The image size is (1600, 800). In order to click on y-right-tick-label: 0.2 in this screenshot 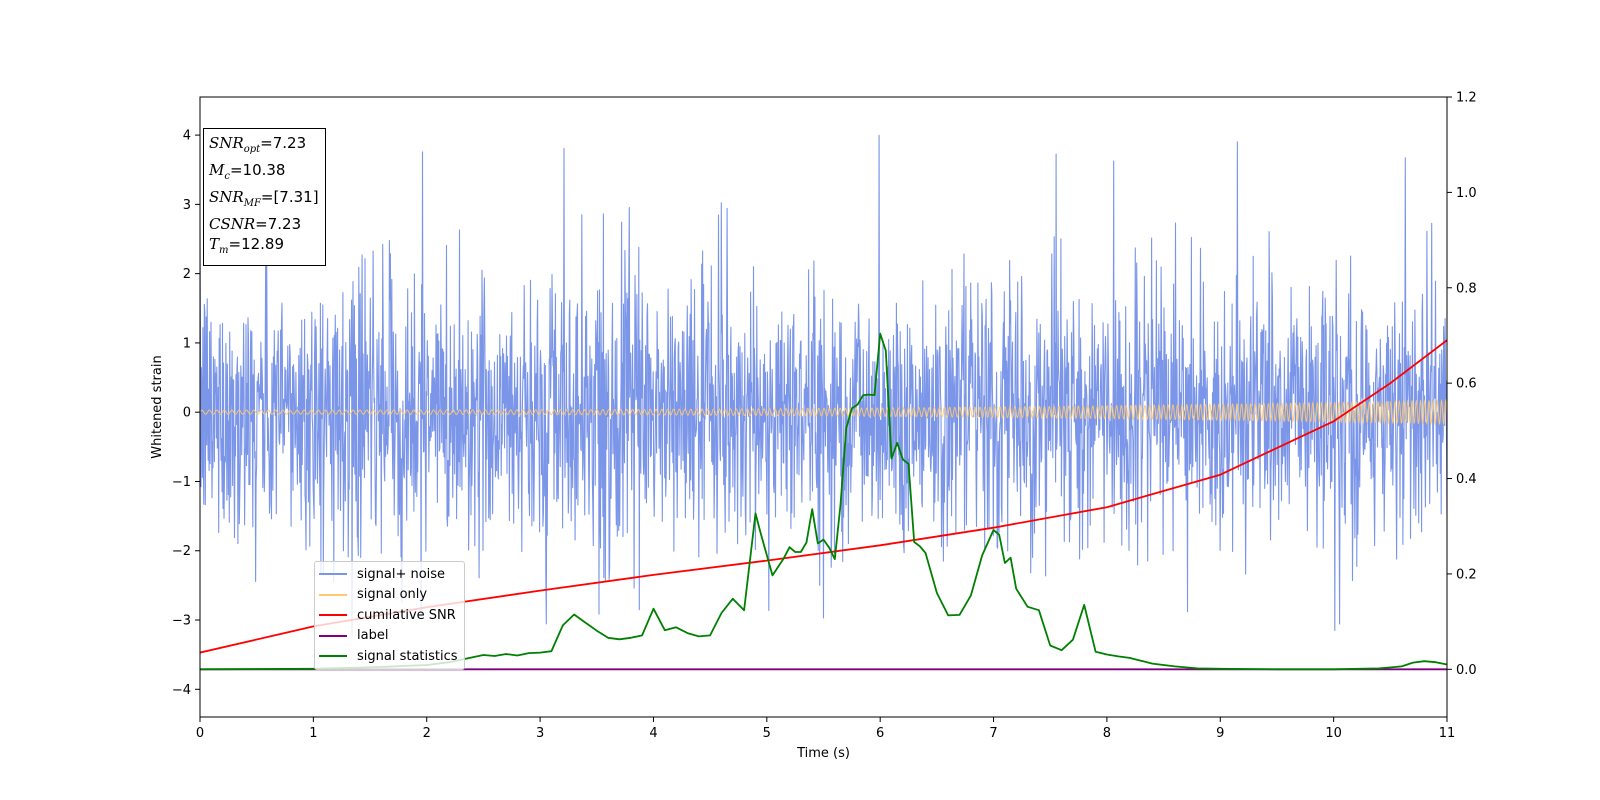, I will do `click(1466, 574)`.